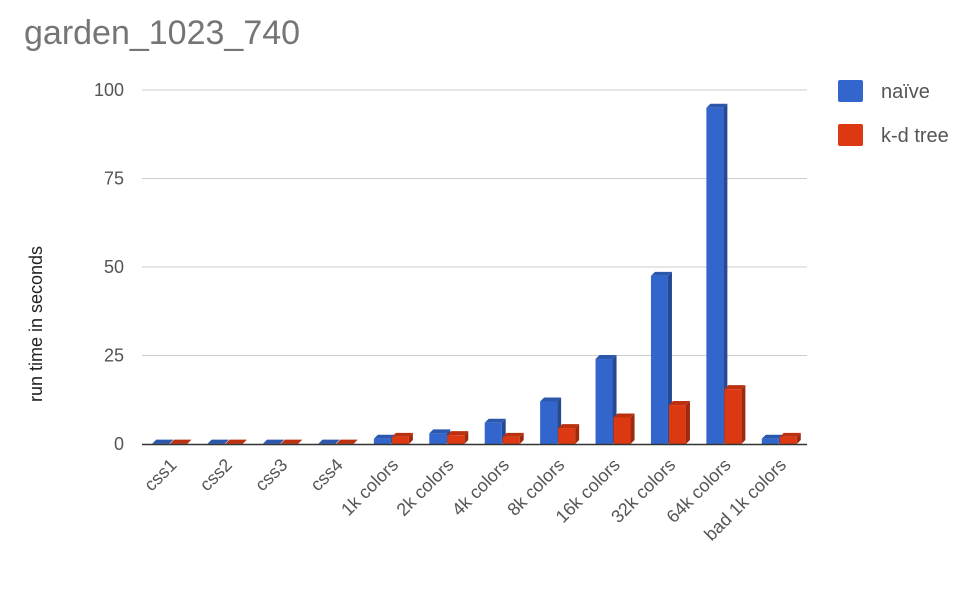 The height and width of the screenshot is (589, 974). I want to click on legend-label: naïve, so click(905, 92).